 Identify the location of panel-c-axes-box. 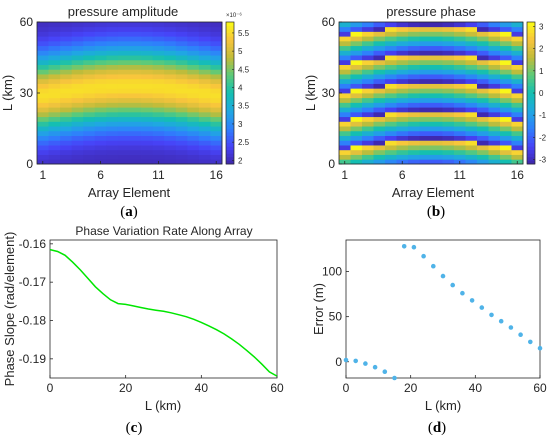
(163, 309).